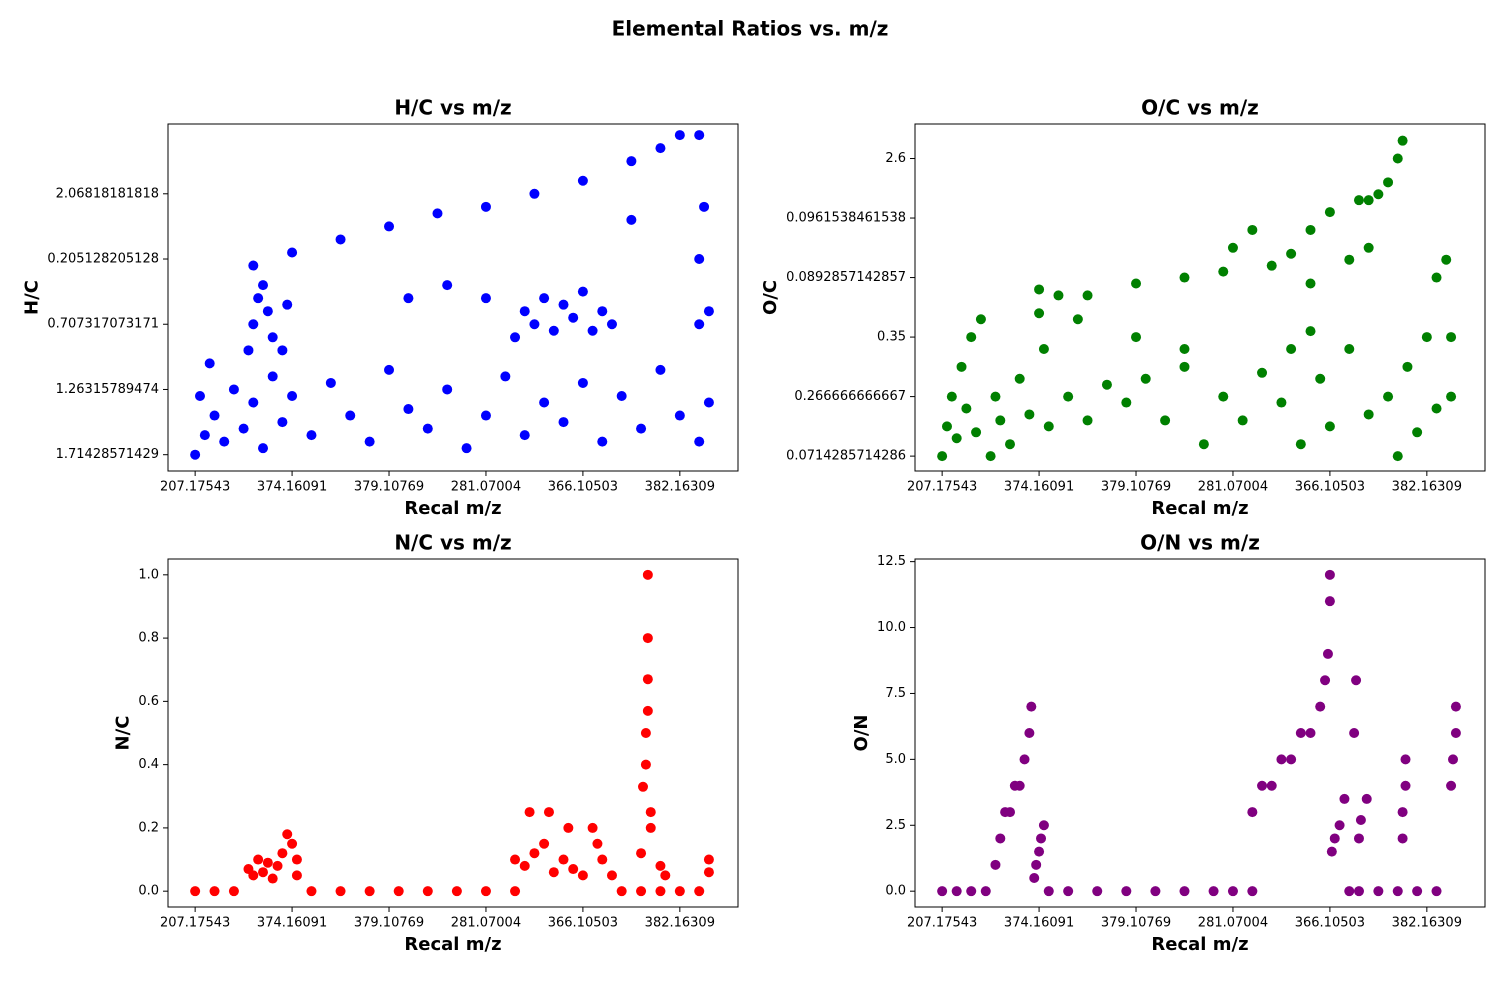  I want to click on y-tick-label: 0.4, so click(148, 764).